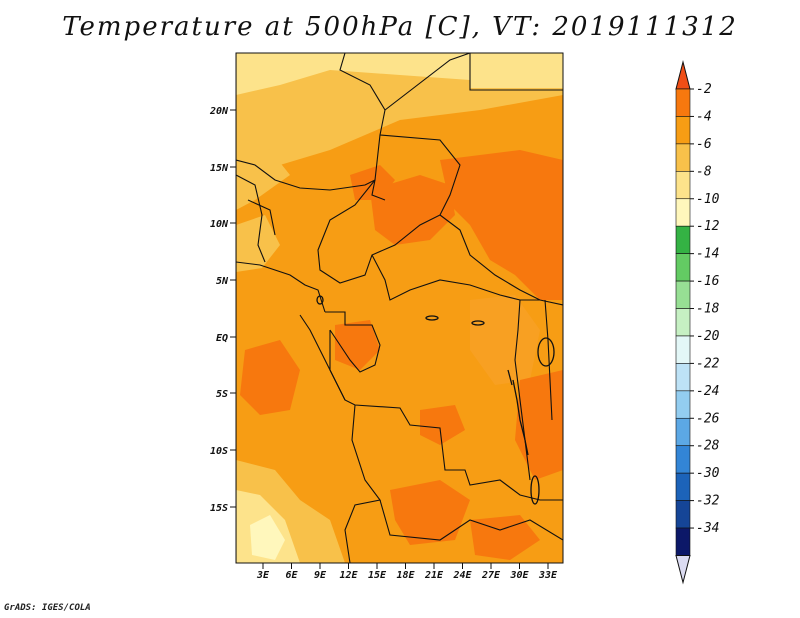 This screenshot has width=800, height=618. What do you see at coordinates (707, 391) in the screenshot?
I see `colorbar-label: -24` at bounding box center [707, 391].